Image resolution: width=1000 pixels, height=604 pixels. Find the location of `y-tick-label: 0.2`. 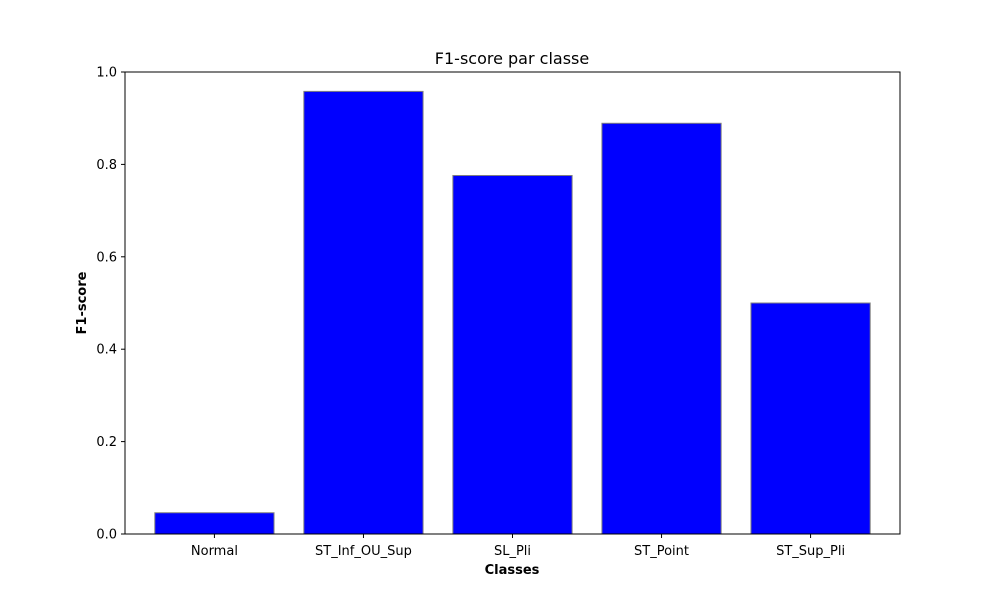

y-tick-label: 0.2 is located at coordinates (106, 442).